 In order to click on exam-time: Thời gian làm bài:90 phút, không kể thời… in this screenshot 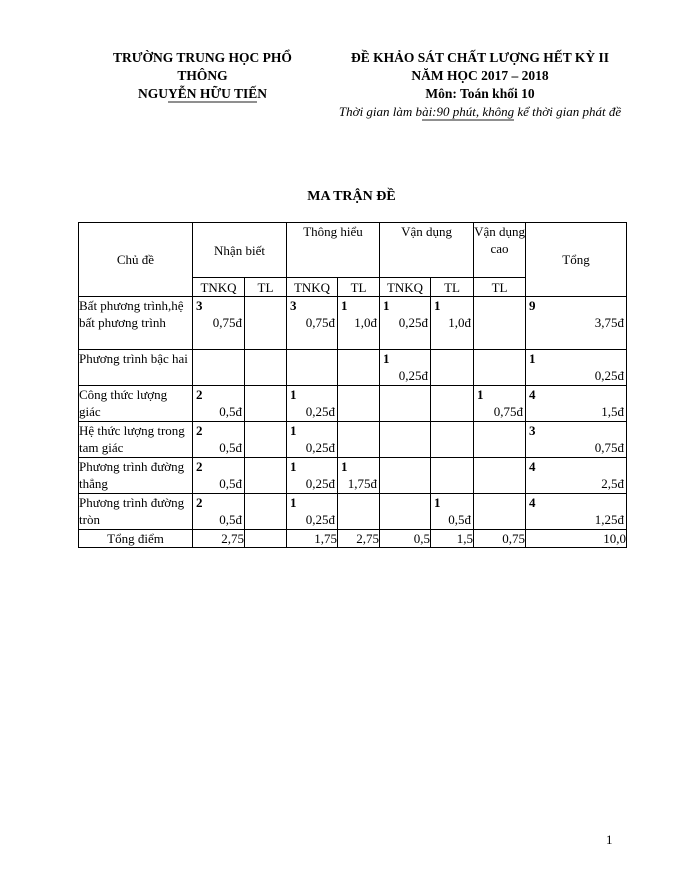, I will do `click(480, 112)`.